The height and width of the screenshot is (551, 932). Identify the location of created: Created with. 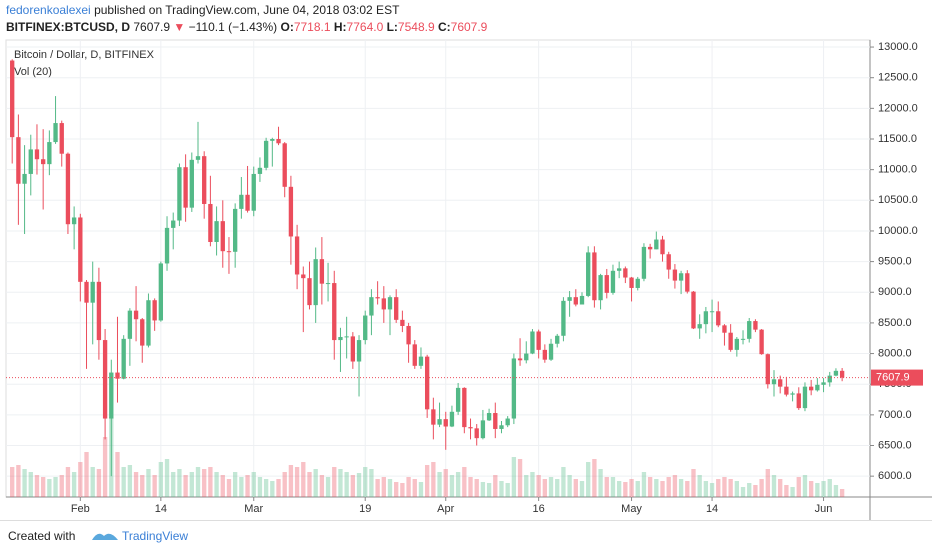
(42, 536).